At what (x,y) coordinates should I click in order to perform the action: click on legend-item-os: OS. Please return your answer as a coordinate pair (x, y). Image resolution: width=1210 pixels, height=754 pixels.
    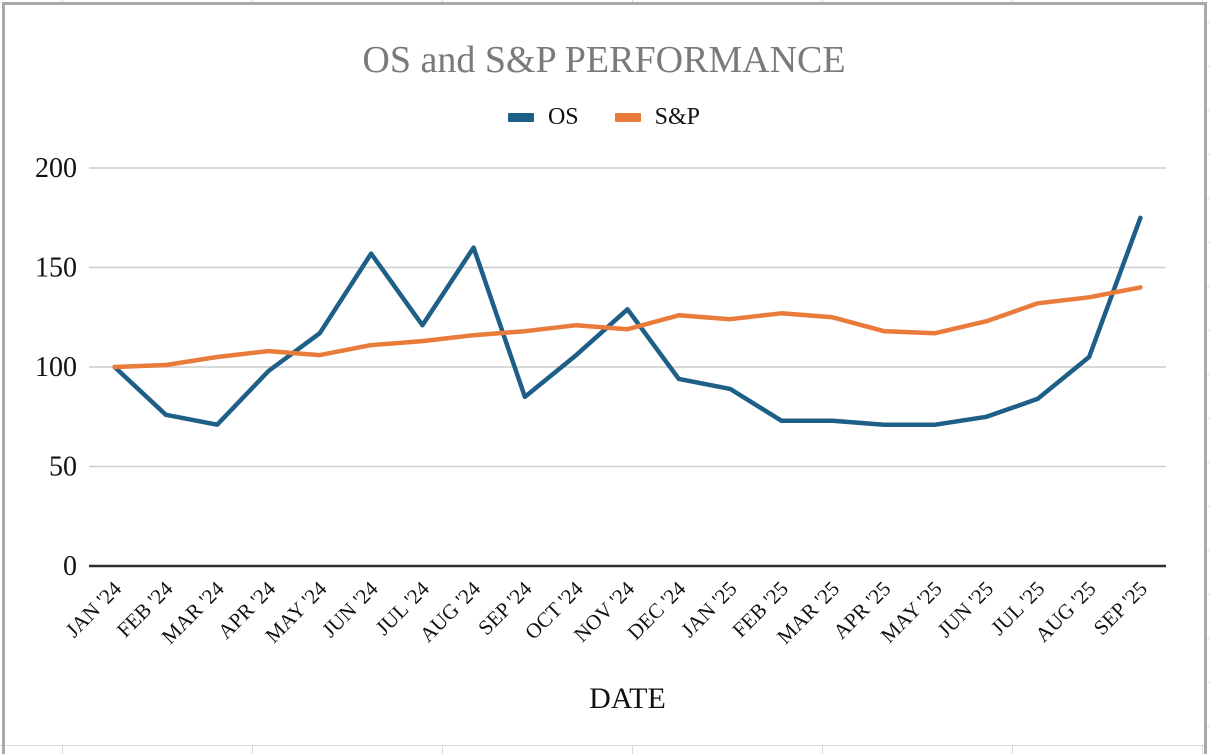
    Looking at the image, I should click on (543, 117).